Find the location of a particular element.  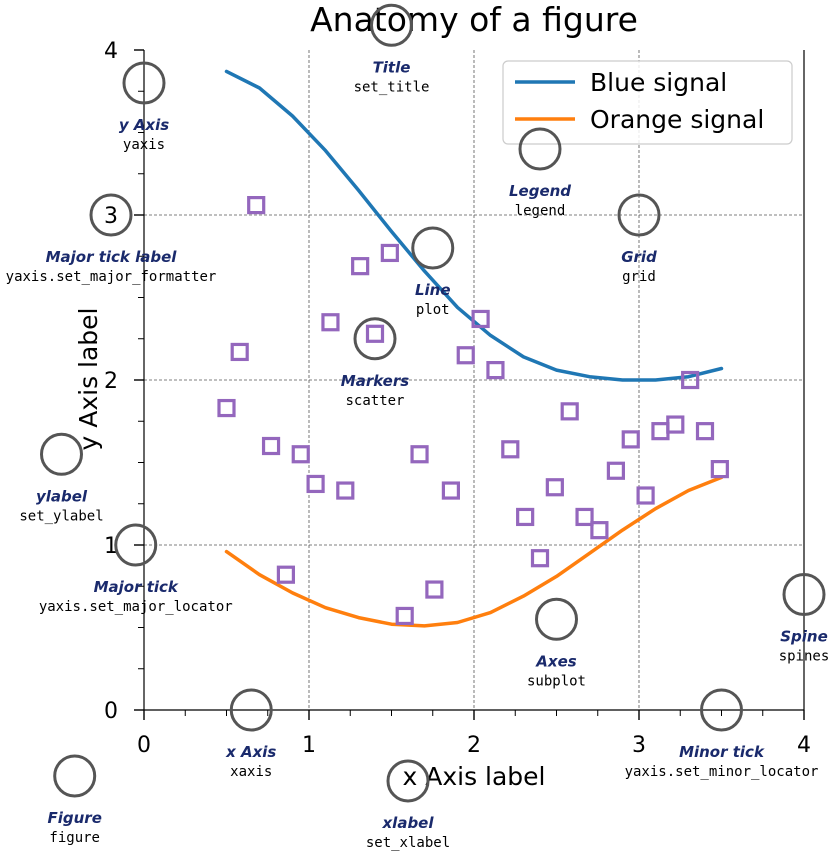

annotation-name: Minor tick is located at coordinates (722, 752).